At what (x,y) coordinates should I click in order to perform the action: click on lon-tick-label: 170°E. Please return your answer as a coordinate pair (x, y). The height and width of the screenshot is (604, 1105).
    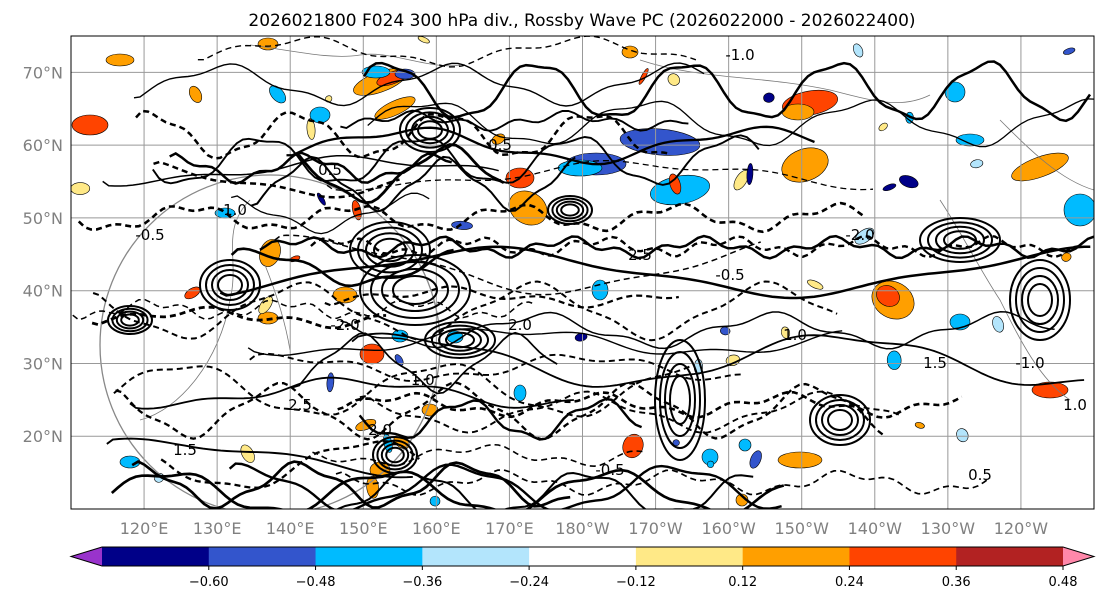
    Looking at the image, I should click on (509, 528).